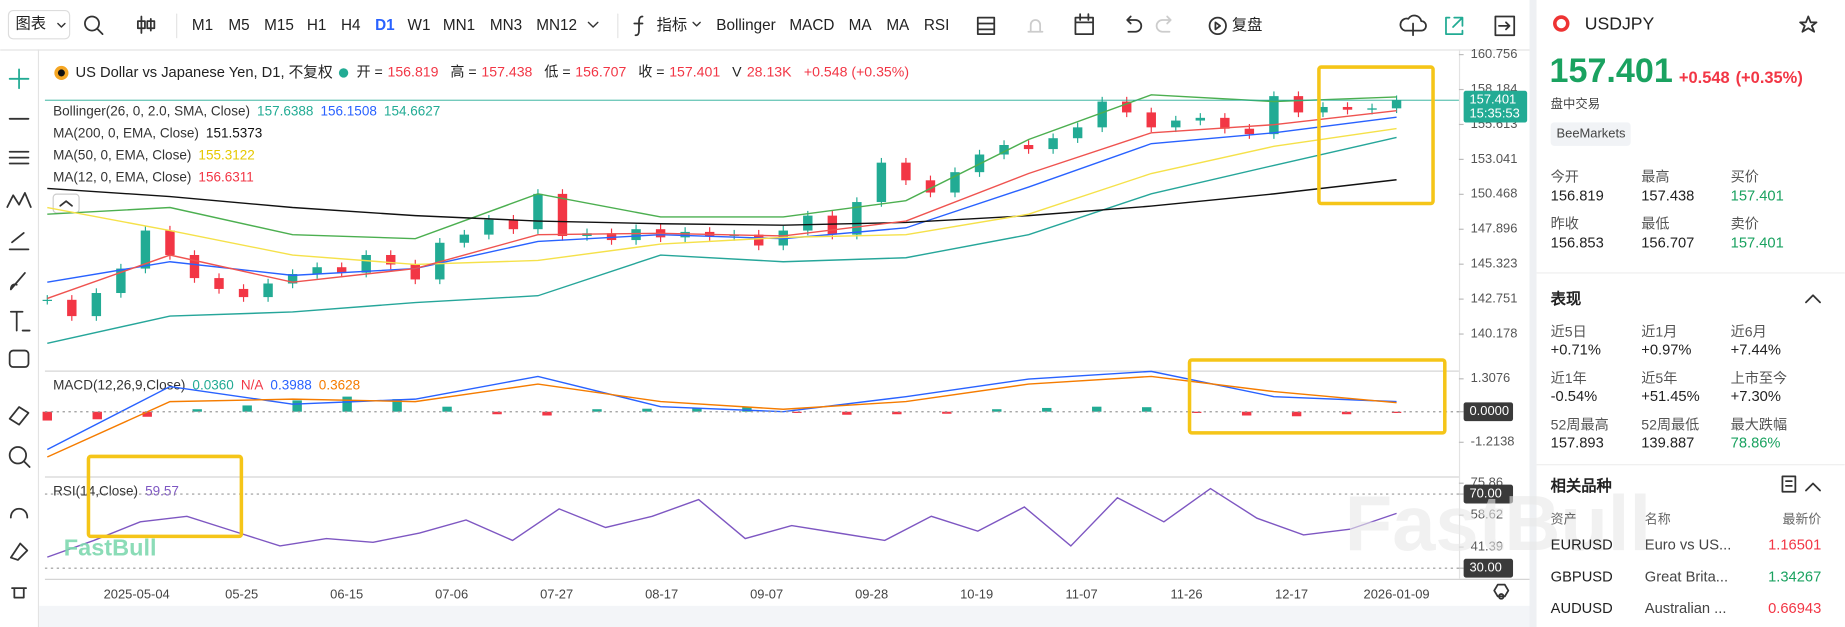 This screenshot has height=627, width=1845. What do you see at coordinates (1494, 158) in the screenshot?
I see `y-tick-label: 153.041` at bounding box center [1494, 158].